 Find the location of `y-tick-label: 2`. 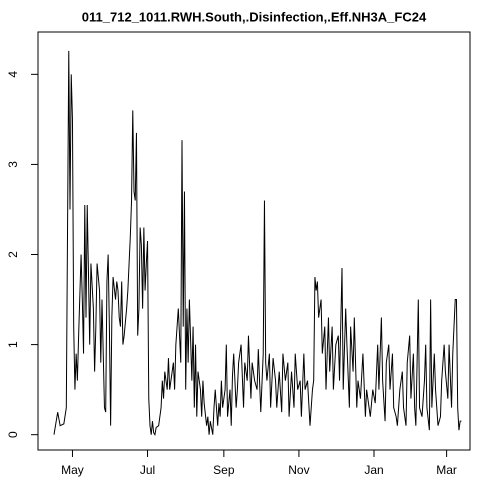

y-tick-label: 2 is located at coordinates (13, 254).